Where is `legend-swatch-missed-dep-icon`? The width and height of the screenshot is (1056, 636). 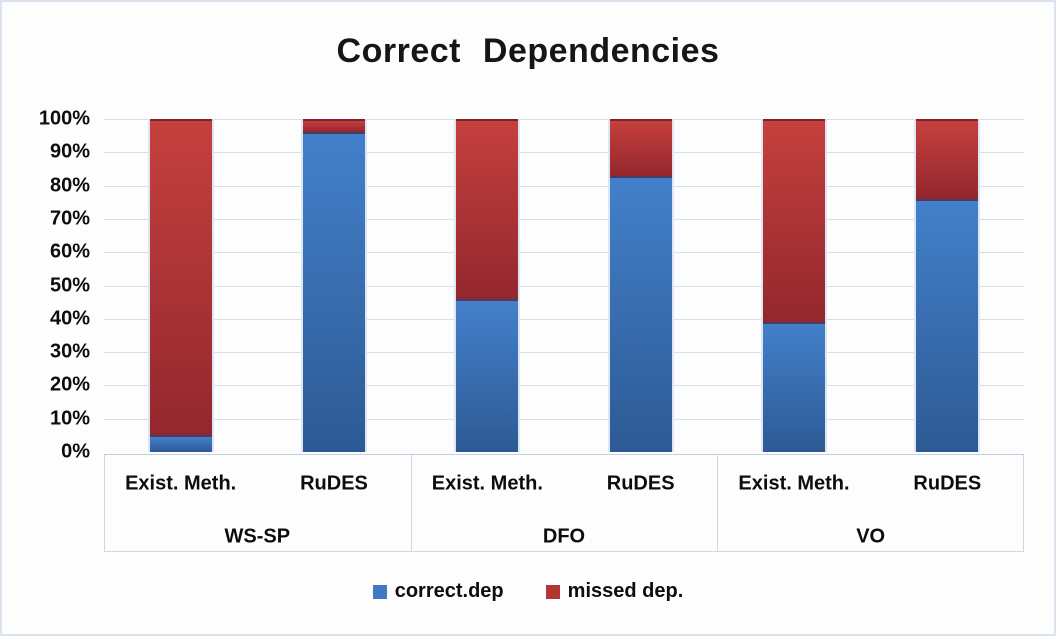
legend-swatch-missed-dep-icon is located at coordinates (552, 591).